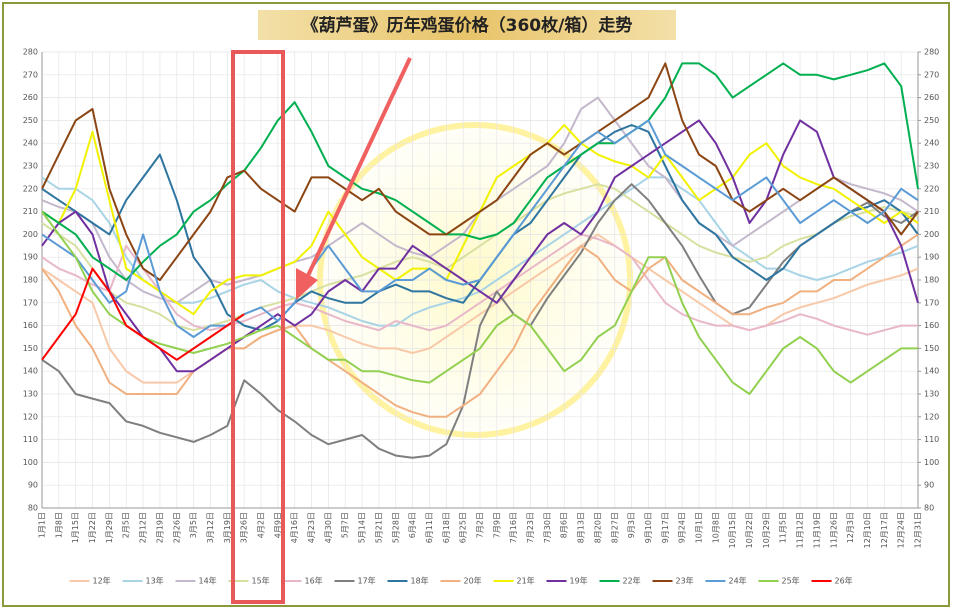 The image size is (953, 610). What do you see at coordinates (30, 394) in the screenshot?
I see `y-tick-label: 130` at bounding box center [30, 394].